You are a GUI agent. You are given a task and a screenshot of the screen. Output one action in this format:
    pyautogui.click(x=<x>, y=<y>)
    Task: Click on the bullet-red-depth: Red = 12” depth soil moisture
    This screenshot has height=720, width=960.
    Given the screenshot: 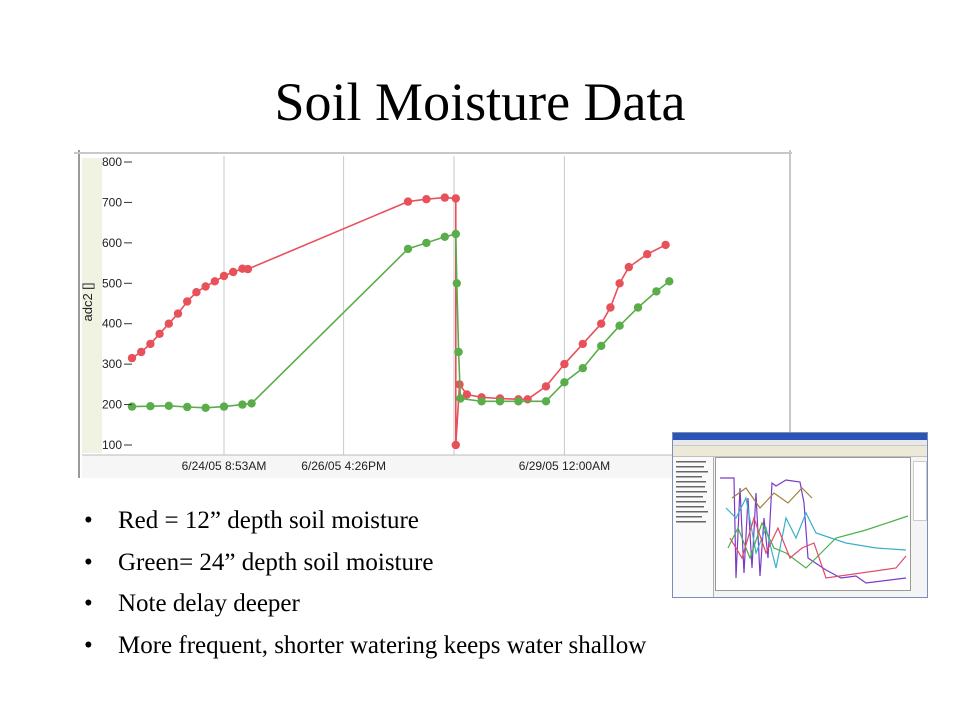 What is the action you would take?
    pyautogui.click(x=464, y=521)
    